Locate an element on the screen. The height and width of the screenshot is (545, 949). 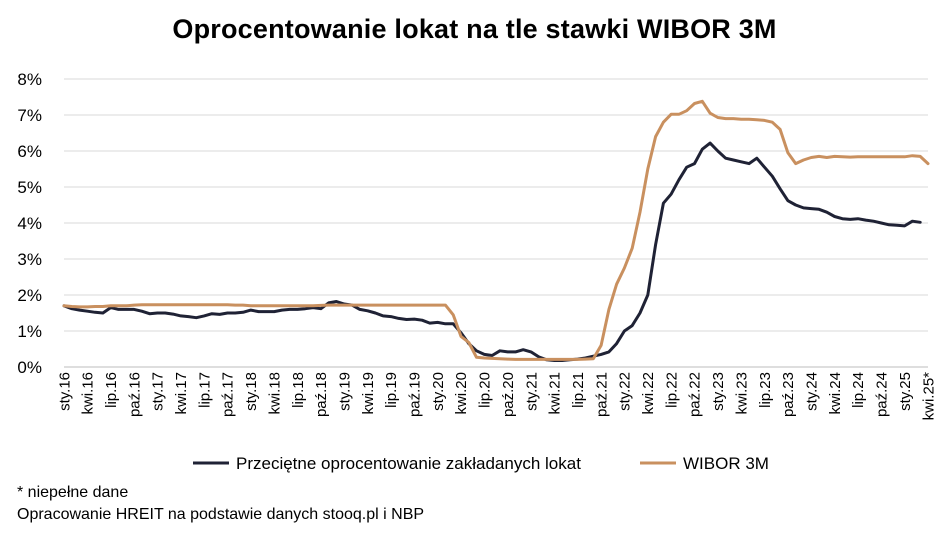
x-tick-label: kwi.16 is located at coordinates (88, 393).